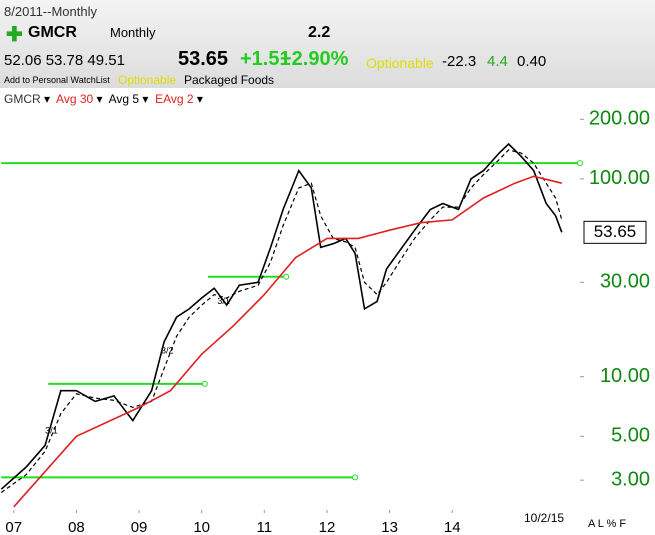  Describe the element at coordinates (265, 527) in the screenshot. I see `x-tick-label: 11` at that location.